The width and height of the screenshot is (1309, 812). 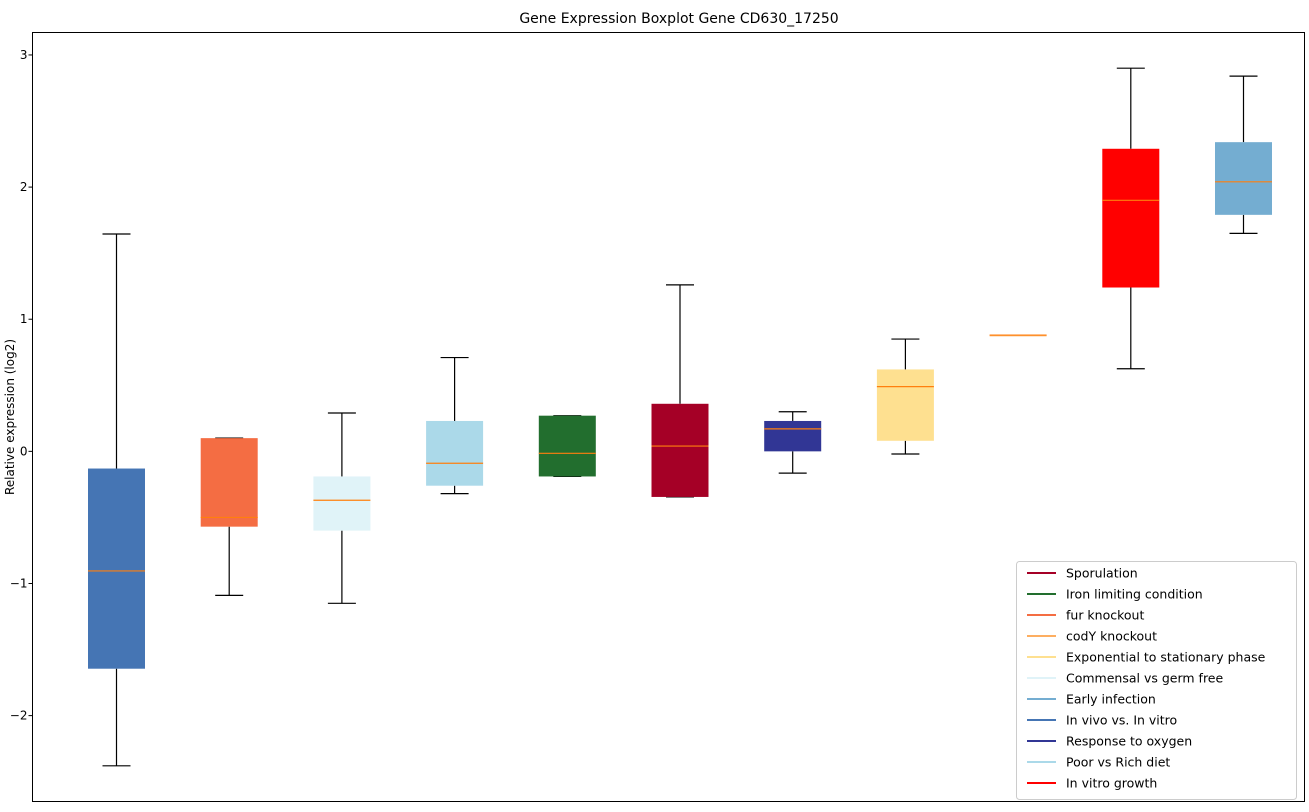 I want to click on legend-entry: Response to oxygen, so click(x=1109, y=741).